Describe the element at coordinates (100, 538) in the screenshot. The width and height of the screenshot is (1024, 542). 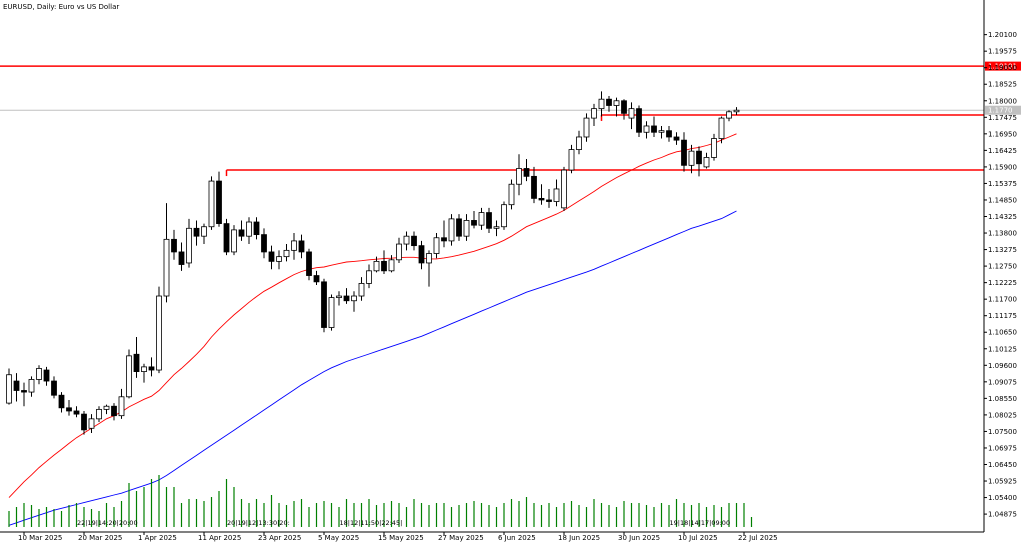
I see `time-tick-label: 20 Mar 2025` at that location.